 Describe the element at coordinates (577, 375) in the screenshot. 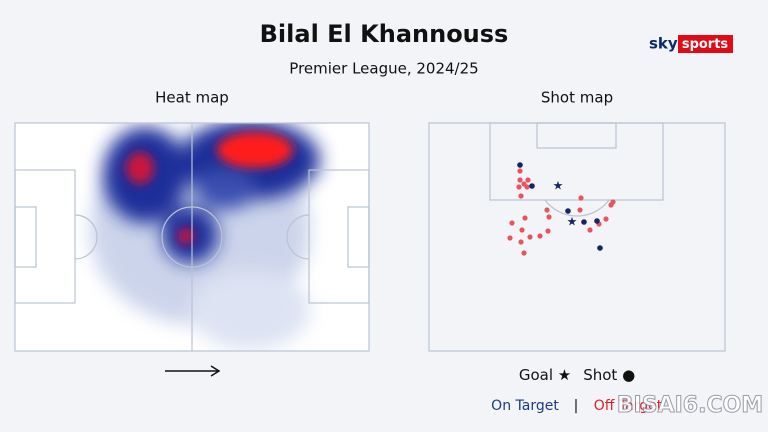

I see `legend-symbols: Goal ★ Shot ●` at that location.